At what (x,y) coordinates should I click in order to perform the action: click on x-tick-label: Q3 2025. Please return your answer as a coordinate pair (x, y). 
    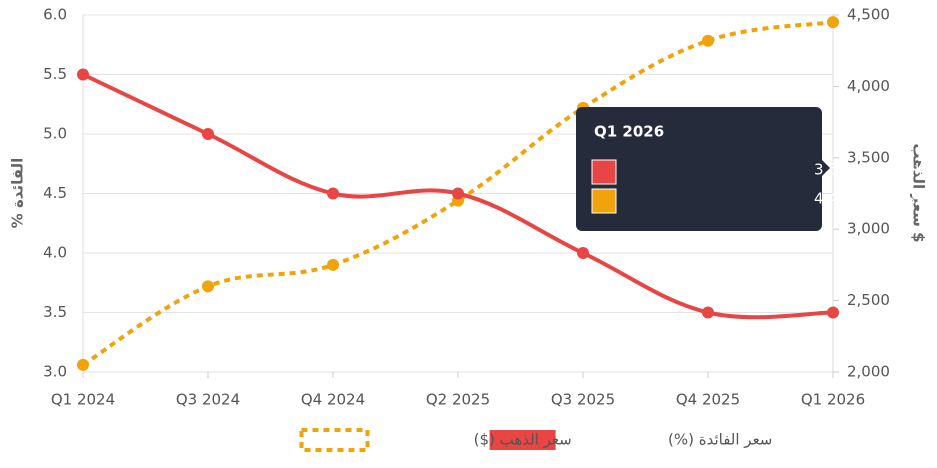
    Looking at the image, I should click on (583, 400).